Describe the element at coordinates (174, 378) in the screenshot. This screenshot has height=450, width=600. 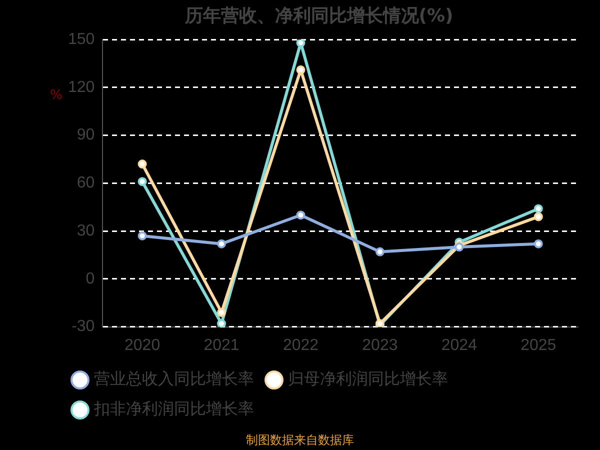
I see `legend-label: 营业总收入同比增长率` at that location.